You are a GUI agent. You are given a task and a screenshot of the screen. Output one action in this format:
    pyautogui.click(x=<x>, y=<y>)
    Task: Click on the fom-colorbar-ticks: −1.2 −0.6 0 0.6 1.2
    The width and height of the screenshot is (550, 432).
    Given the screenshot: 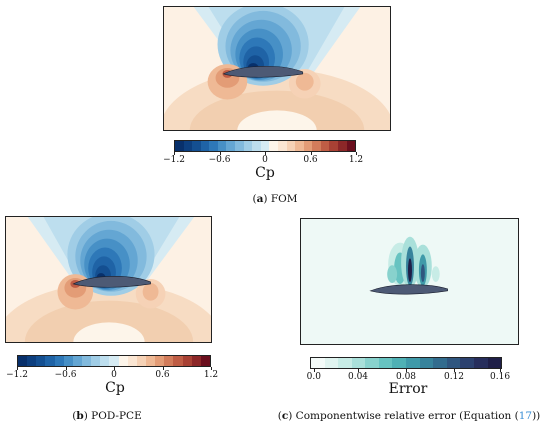 What is the action you would take?
    pyautogui.click(x=263, y=158)
    